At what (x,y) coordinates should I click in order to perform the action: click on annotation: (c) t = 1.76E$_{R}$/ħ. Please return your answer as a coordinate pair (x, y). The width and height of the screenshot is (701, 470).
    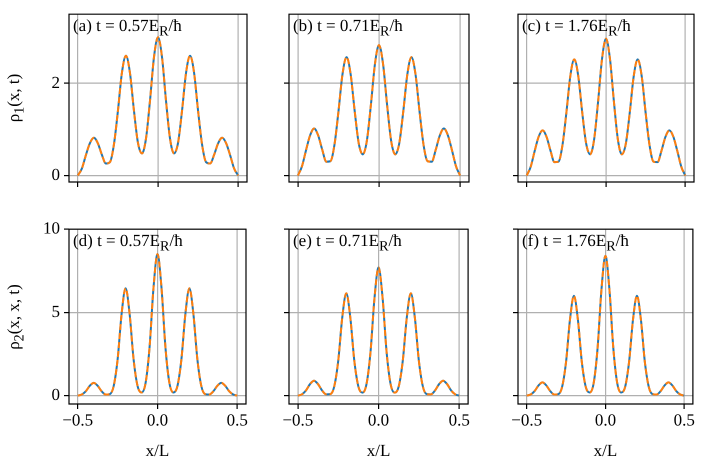
    Looking at the image, I should click on (576, 28).